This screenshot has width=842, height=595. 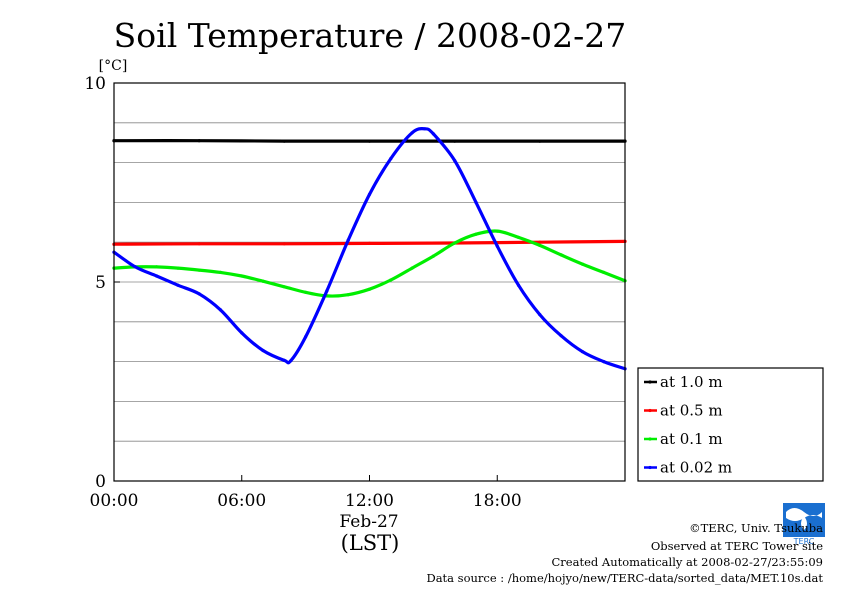 What do you see at coordinates (306, 493) in the screenshot?
I see `x-axis: 00:00 06:00 12:00 18:00` at bounding box center [306, 493].